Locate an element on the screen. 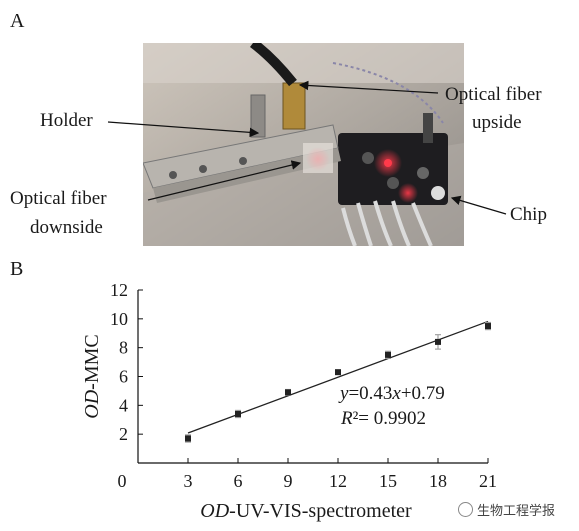  y-axis-label: OD-MMC is located at coordinates (92, 376).